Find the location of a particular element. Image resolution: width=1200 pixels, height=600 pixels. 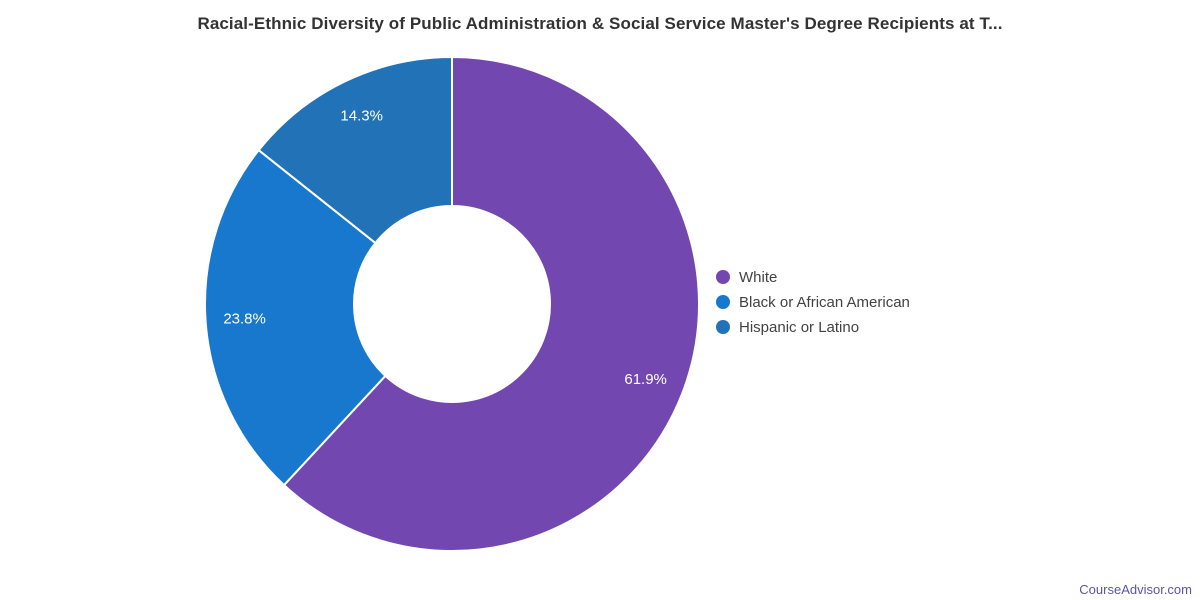

slice-value-label: 23.8% is located at coordinates (244, 319).